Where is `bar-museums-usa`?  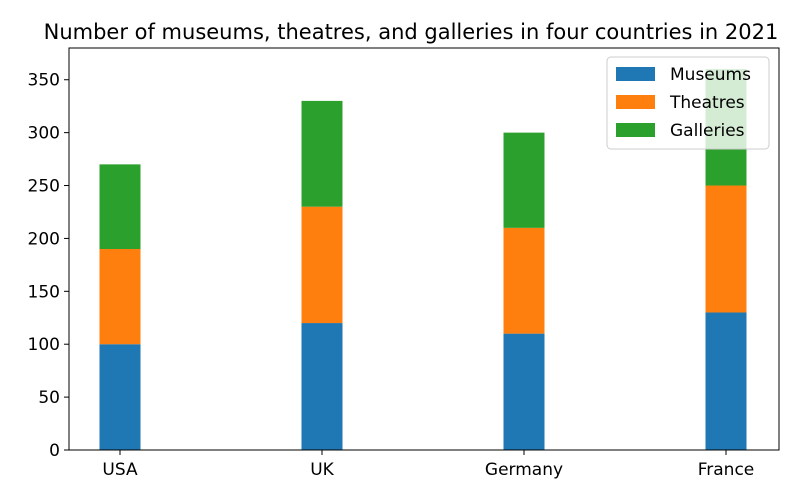 bar-museums-usa is located at coordinates (120, 397).